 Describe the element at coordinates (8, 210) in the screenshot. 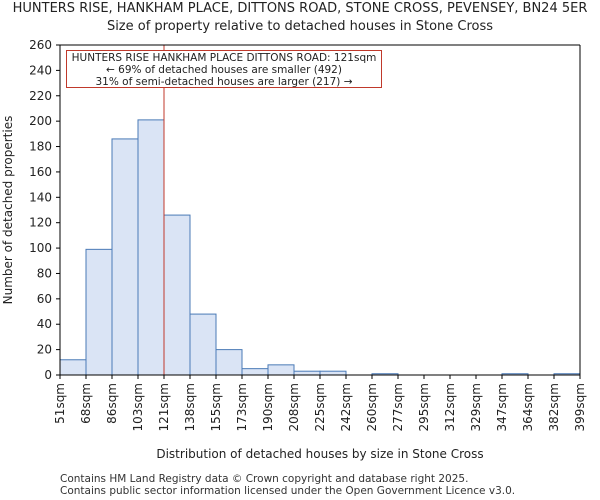

I see `y-axis-label: Number of detached properties` at that location.